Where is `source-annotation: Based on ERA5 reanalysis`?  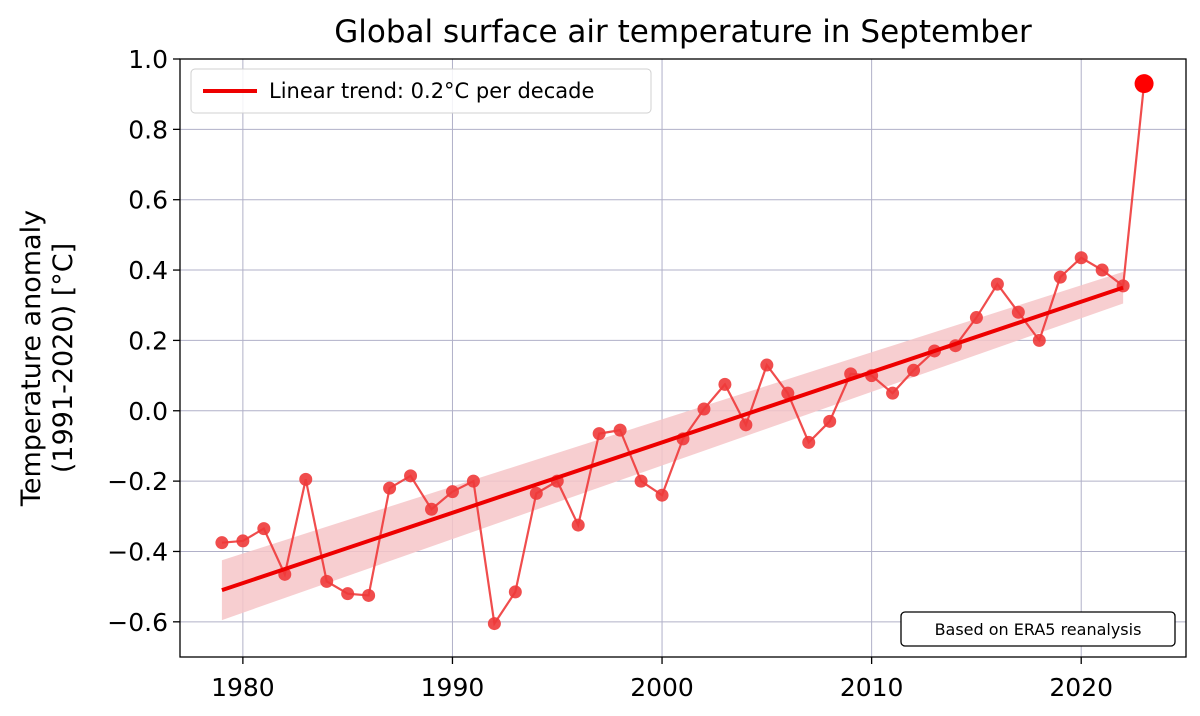 source-annotation: Based on ERA5 reanalysis is located at coordinates (1038, 629).